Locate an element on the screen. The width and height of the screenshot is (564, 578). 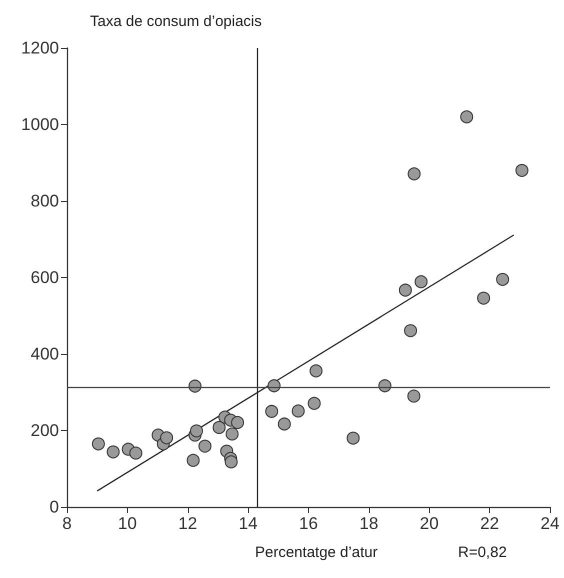
x-tick-label: 14 is located at coordinates (248, 523).